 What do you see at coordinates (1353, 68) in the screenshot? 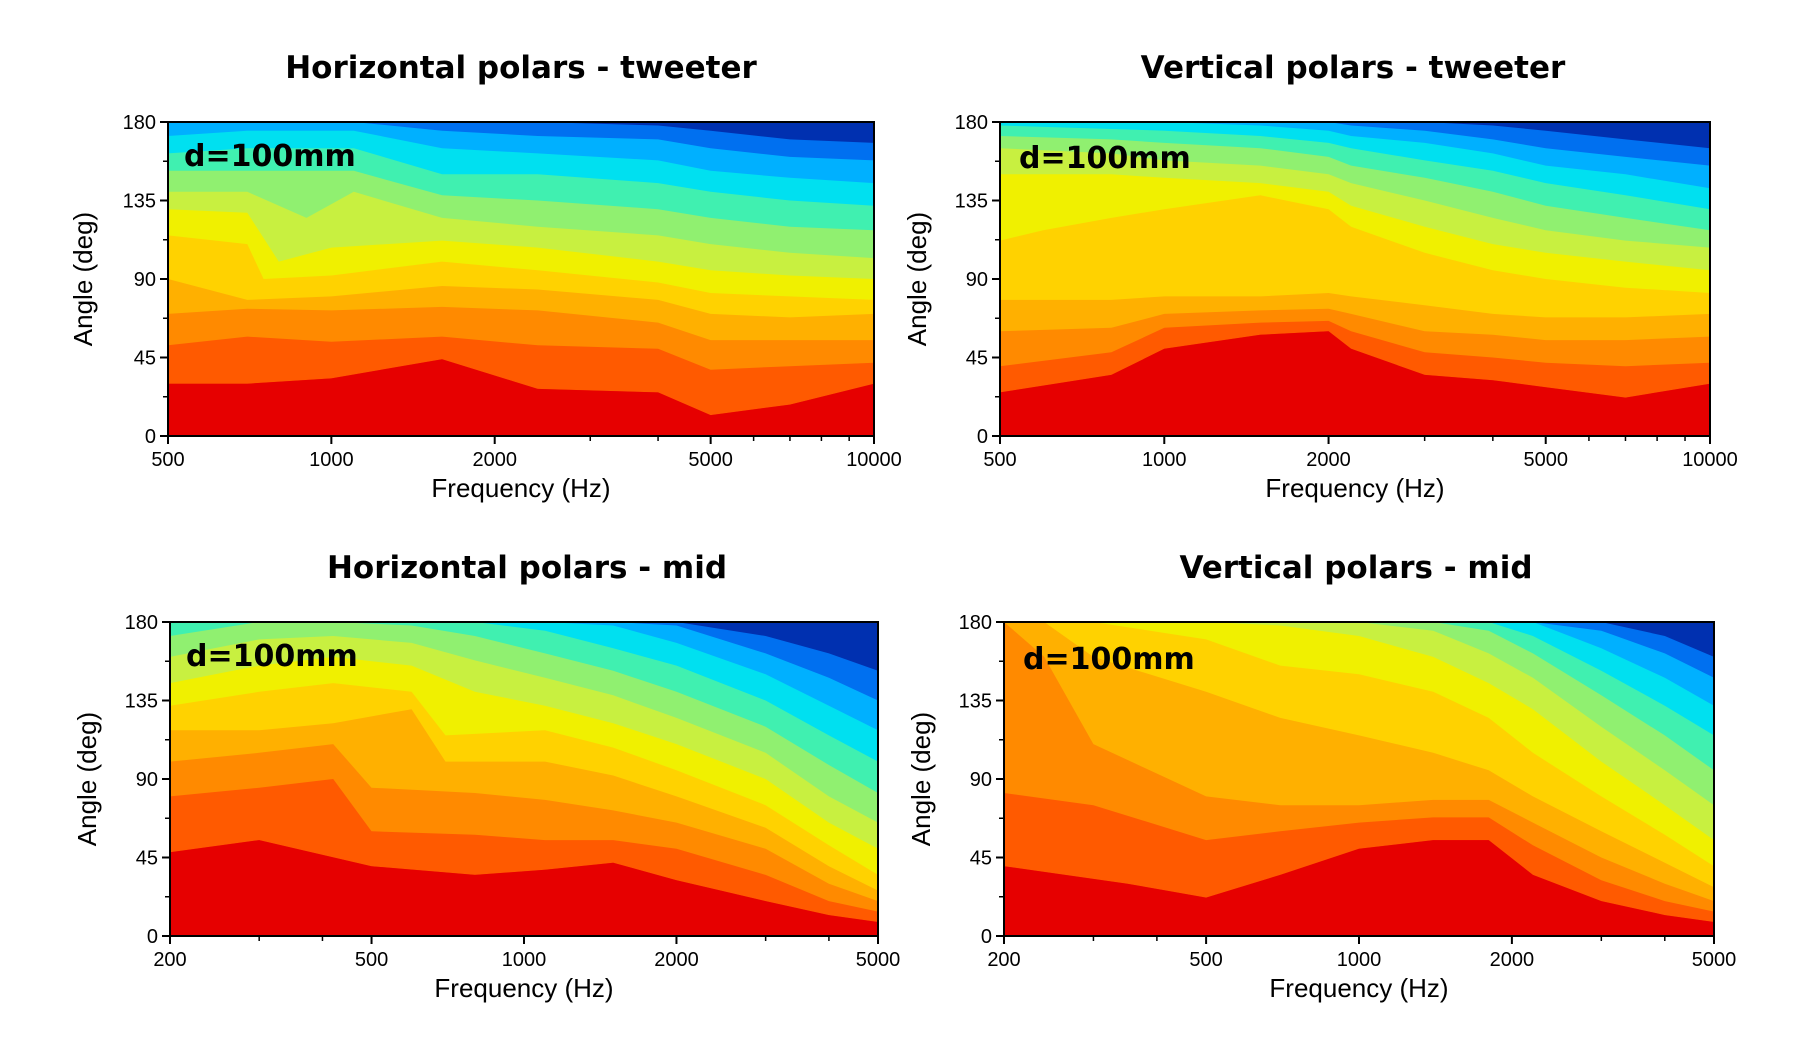
I see `panel-title: Vertical polars - tweeter` at bounding box center [1353, 68].